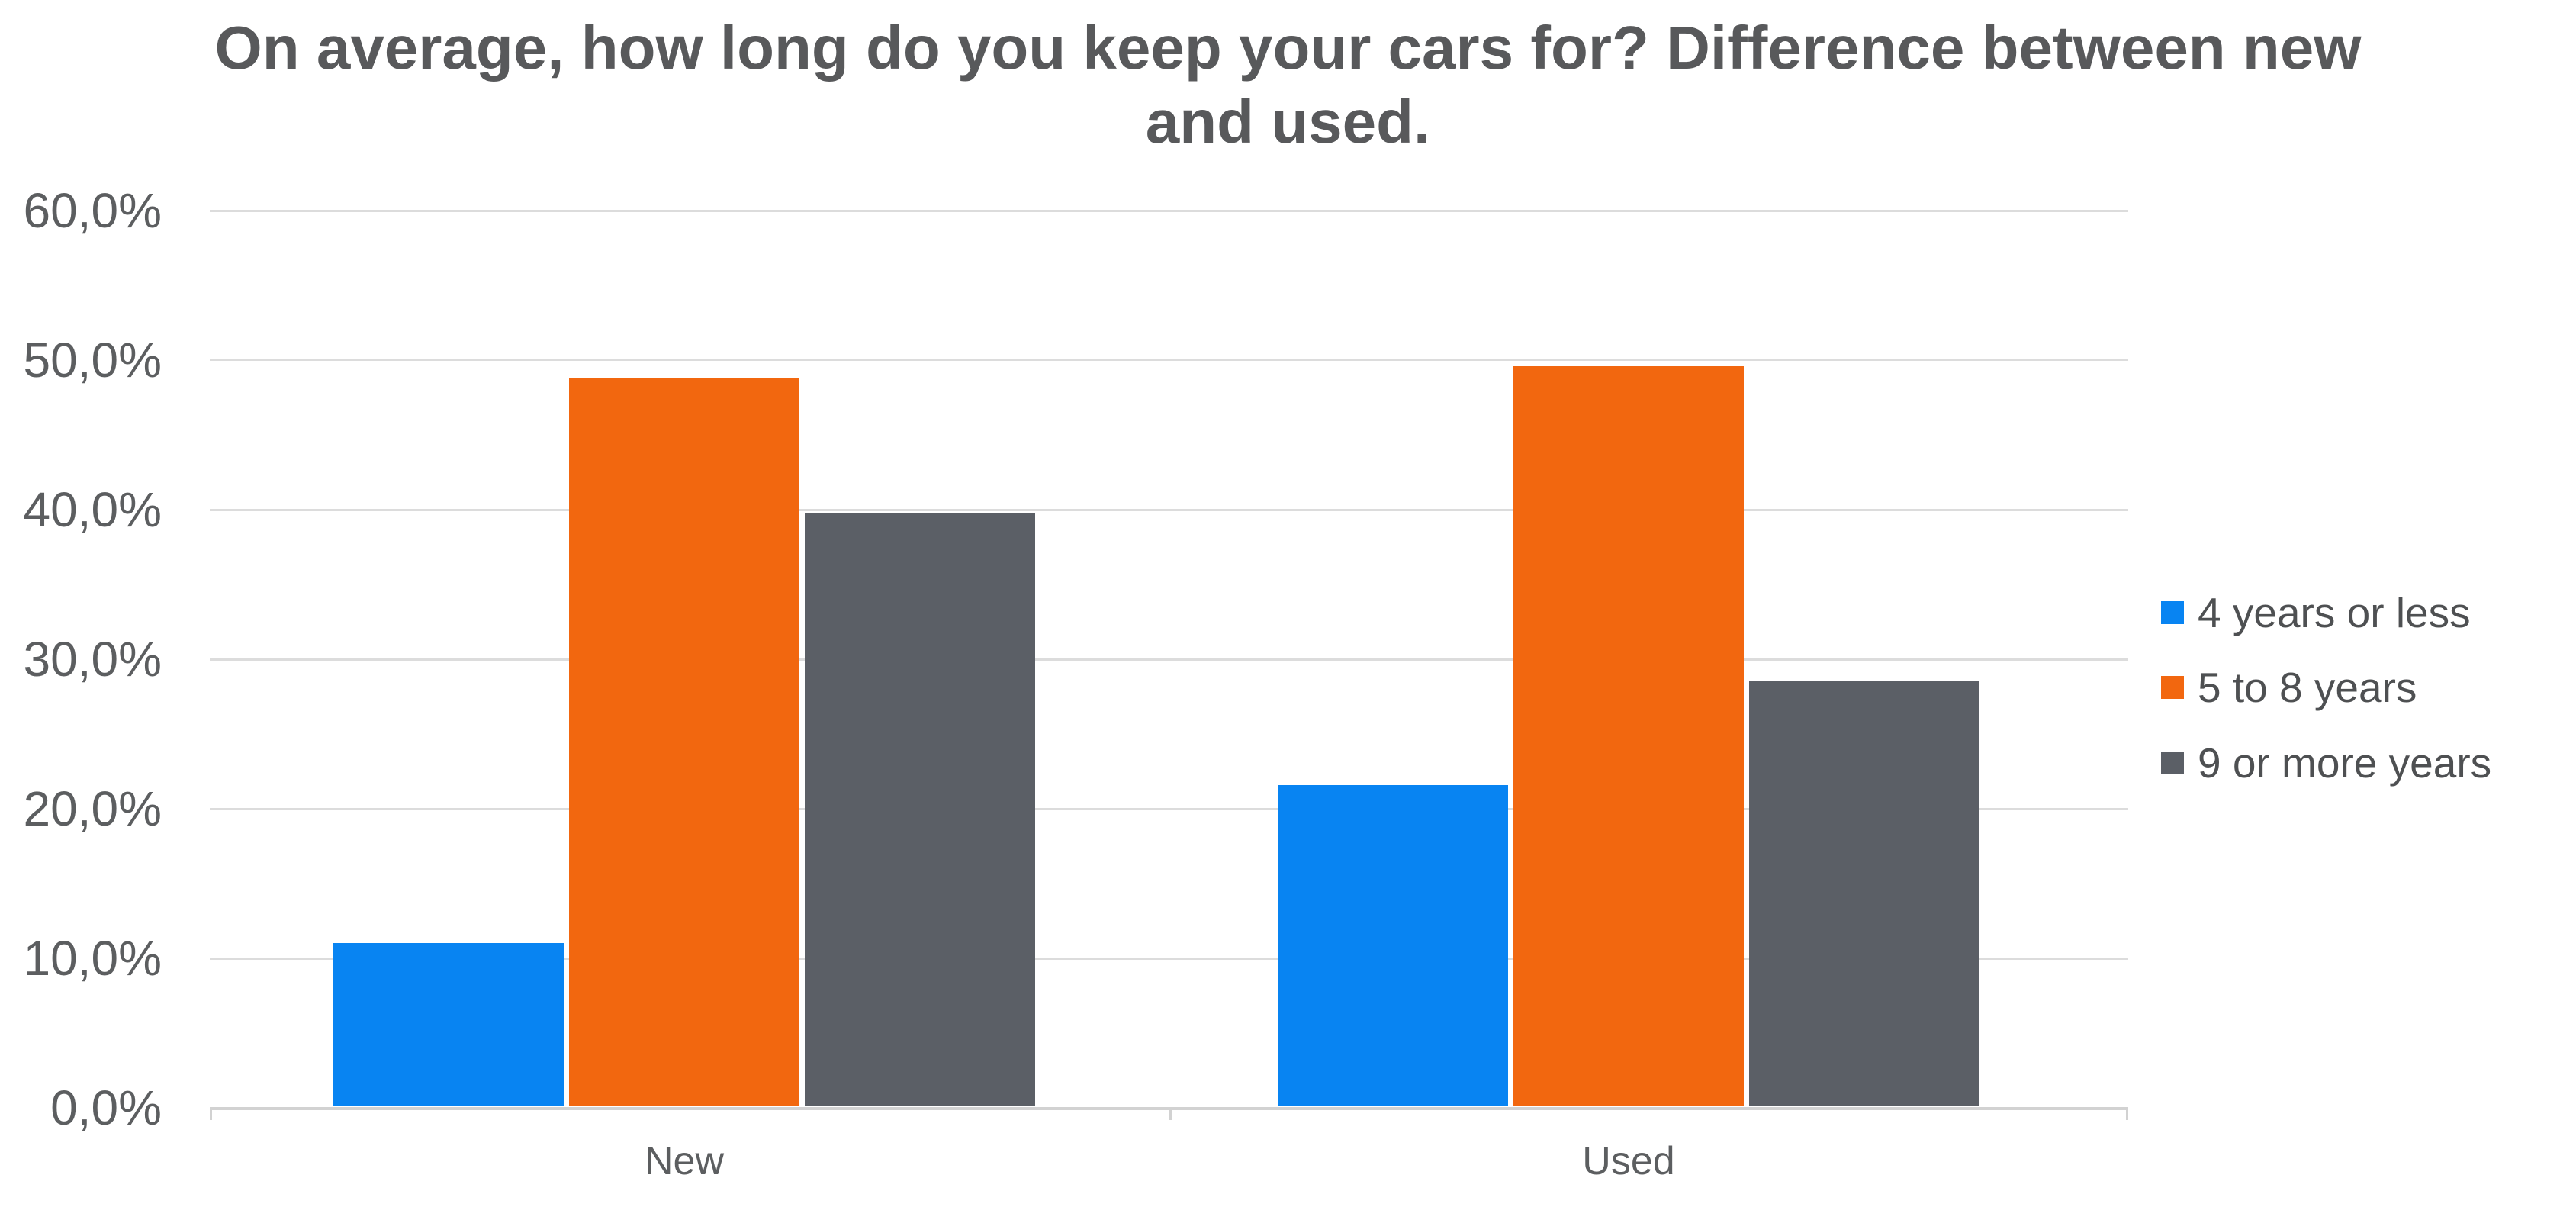  What do you see at coordinates (93, 360) in the screenshot?
I see `y-axis-tick-label-50: 50,0%` at bounding box center [93, 360].